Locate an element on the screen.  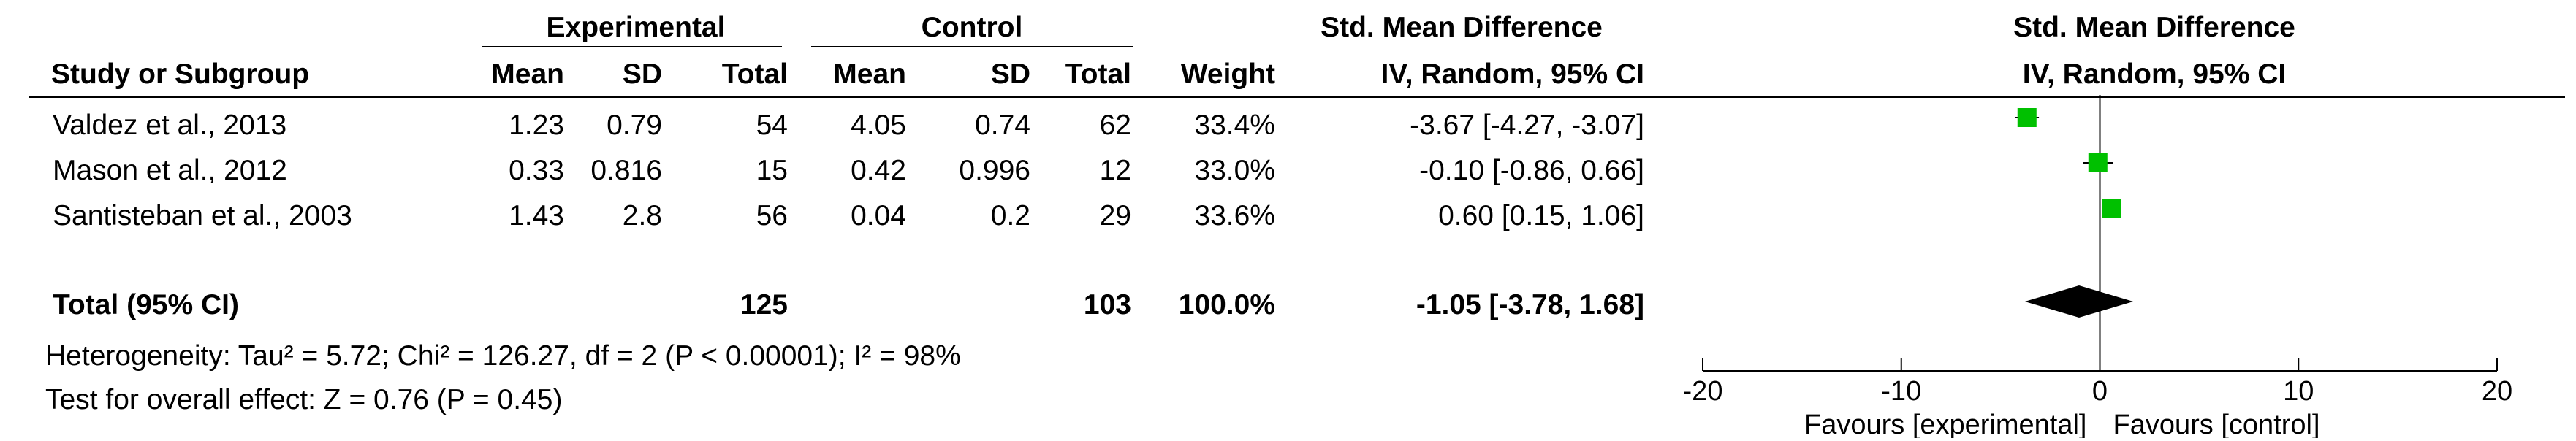
exp-sd-header: SD is located at coordinates (642, 74).